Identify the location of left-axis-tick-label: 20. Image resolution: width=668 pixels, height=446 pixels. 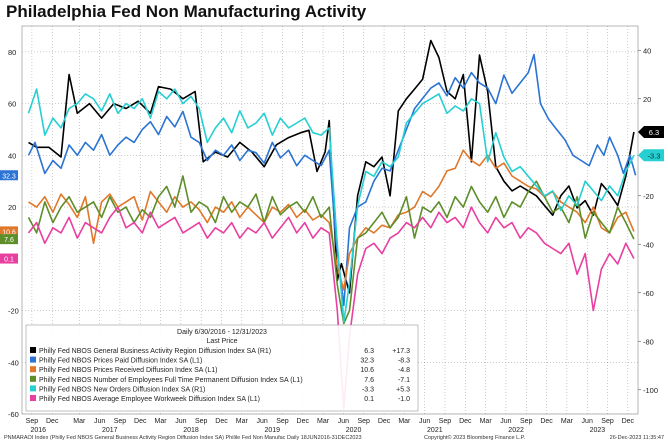
(12, 207).